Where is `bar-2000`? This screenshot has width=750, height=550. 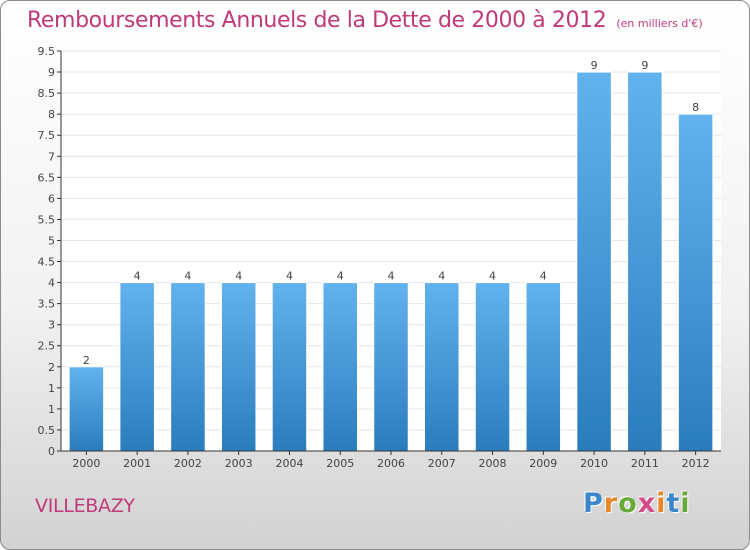 bar-2000 is located at coordinates (86, 409).